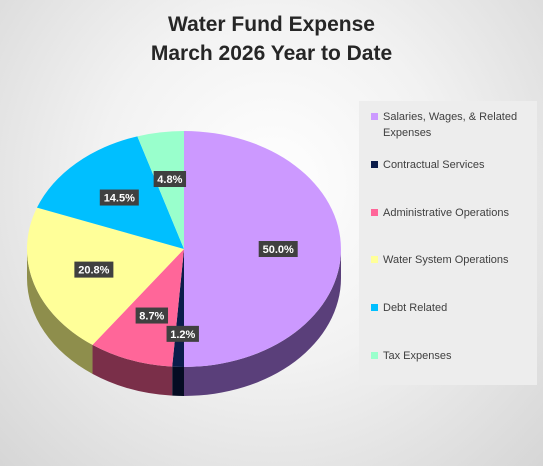 This screenshot has height=466, width=543. I want to click on legend-label-tax: Tax Expenses, so click(417, 356).